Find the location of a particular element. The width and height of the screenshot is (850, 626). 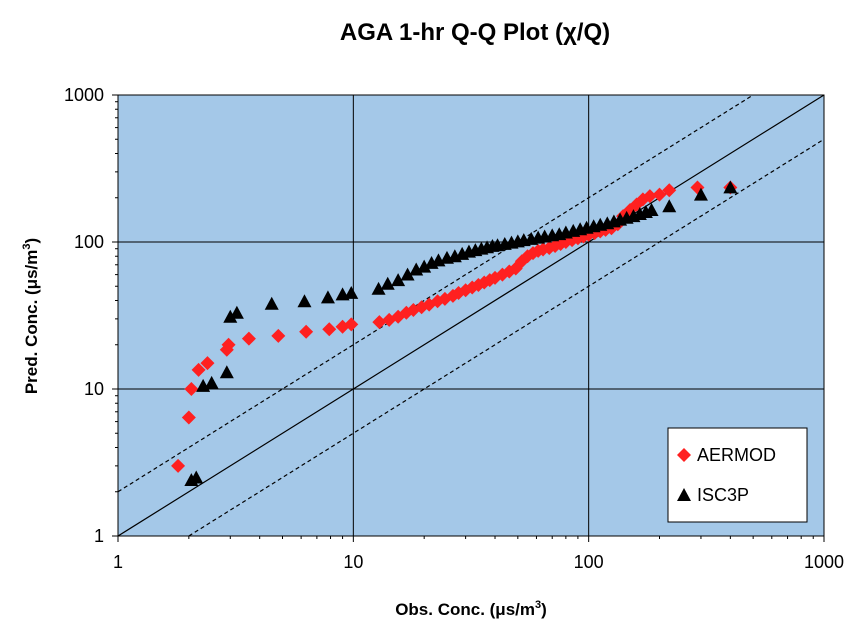

legend-aermod-marker is located at coordinates (684, 455).